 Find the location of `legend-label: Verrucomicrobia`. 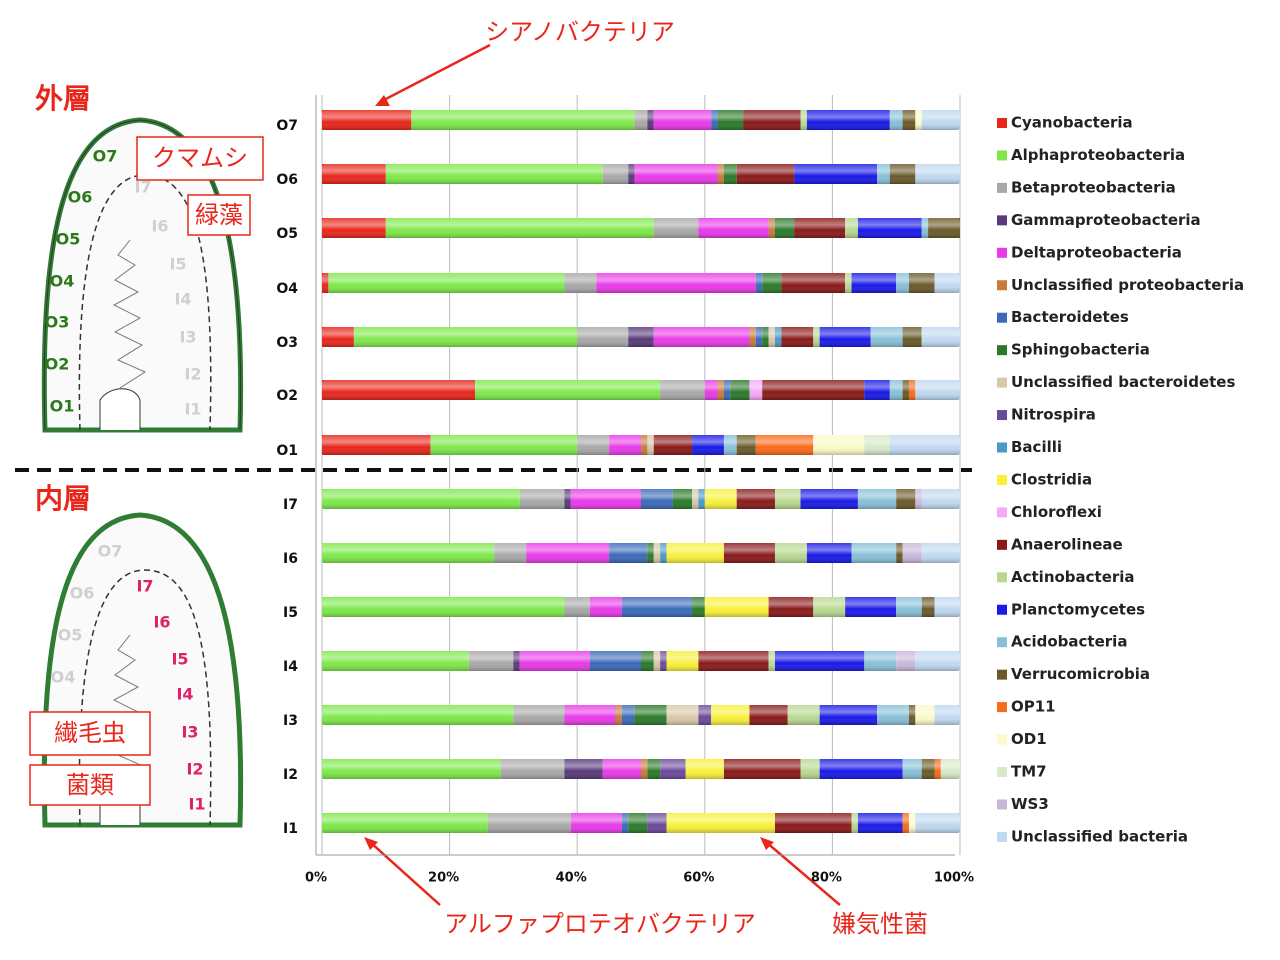

legend-label: Verrucomicrobia is located at coordinates (1080, 674).